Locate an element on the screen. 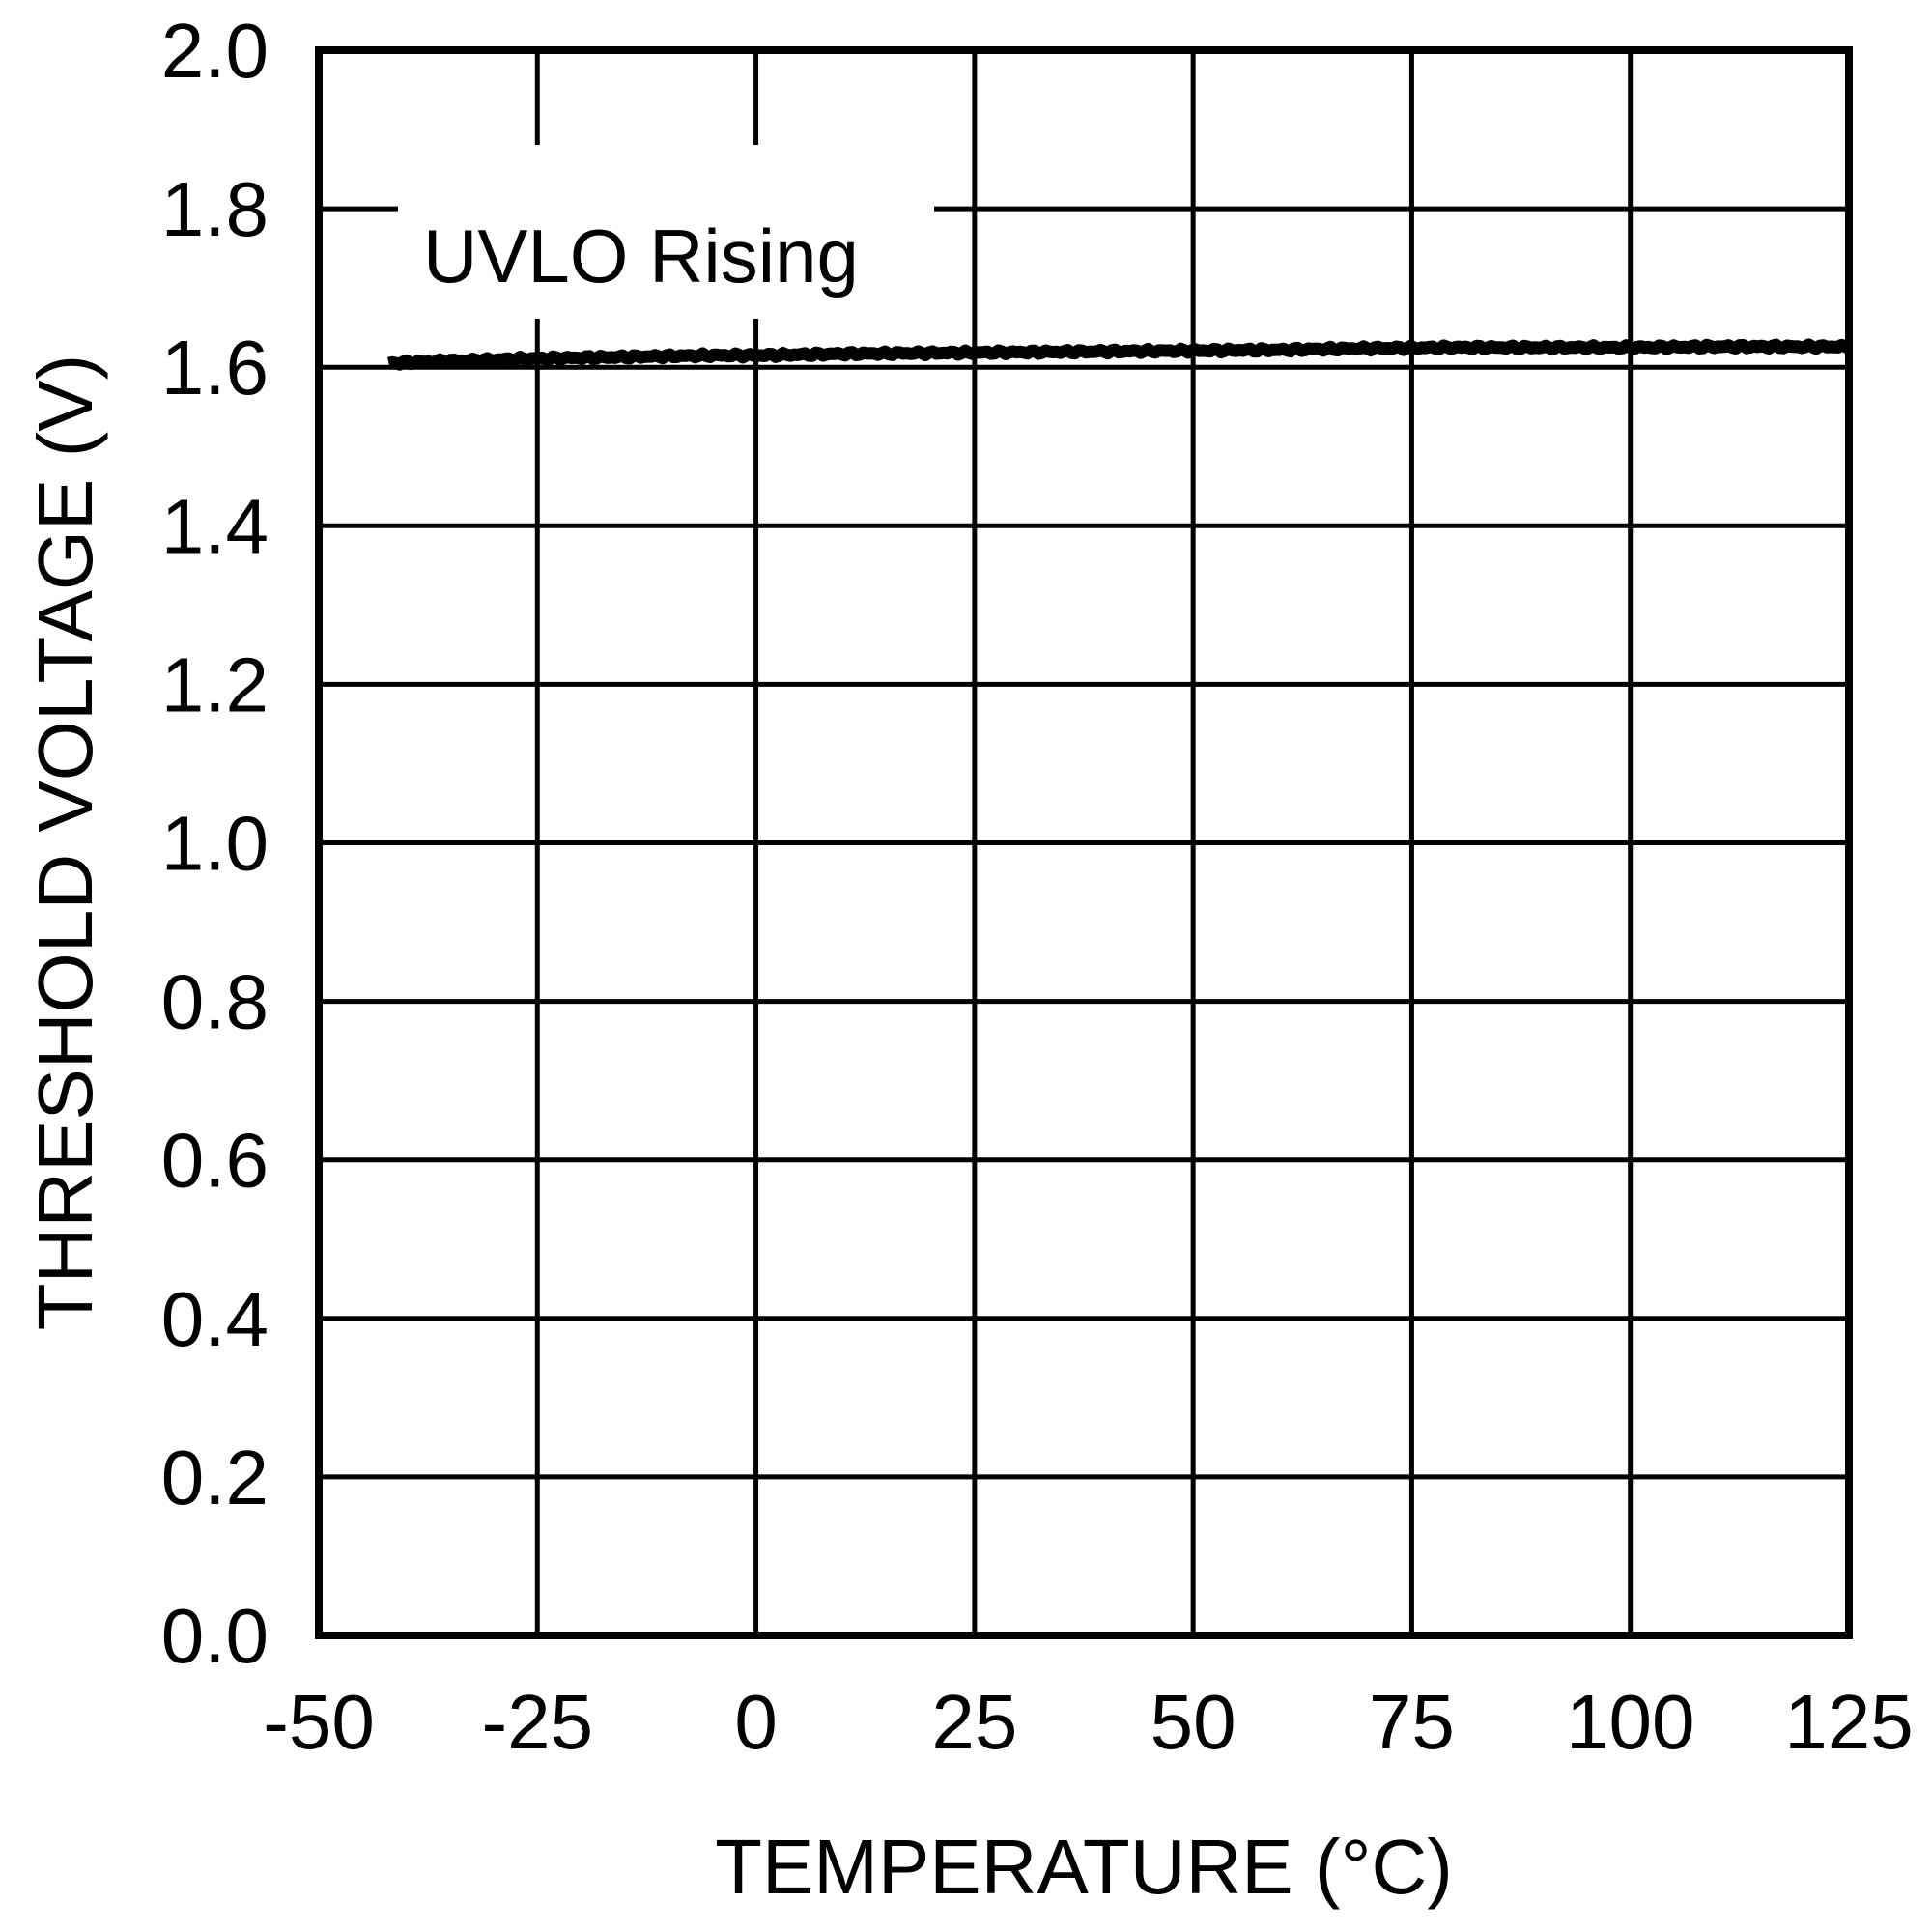 This screenshot has width=1932, height=1932. y-tick-labels: 0.0 0.2 0.4 0.6 0.8 1.0 1.2 1.4 1.6 1.8 2.0 is located at coordinates (215, 843).